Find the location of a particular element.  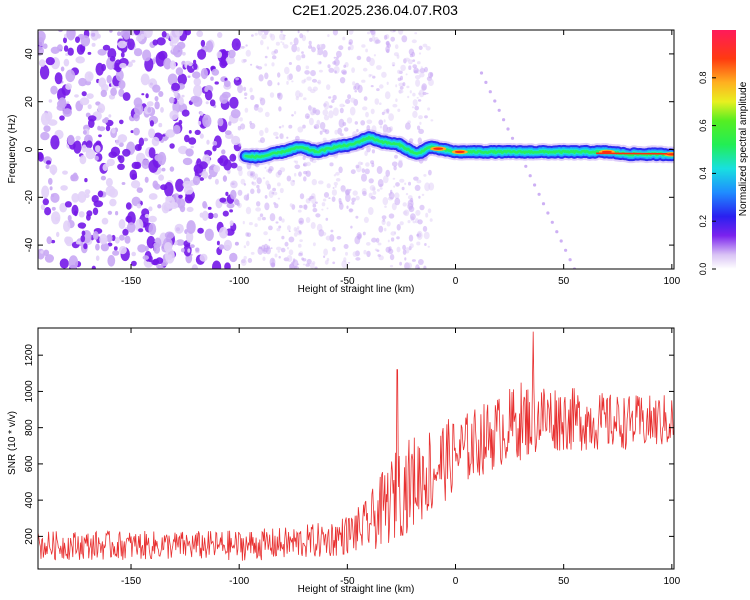

colorbar-tick-label: 0.4 is located at coordinates (703, 173).